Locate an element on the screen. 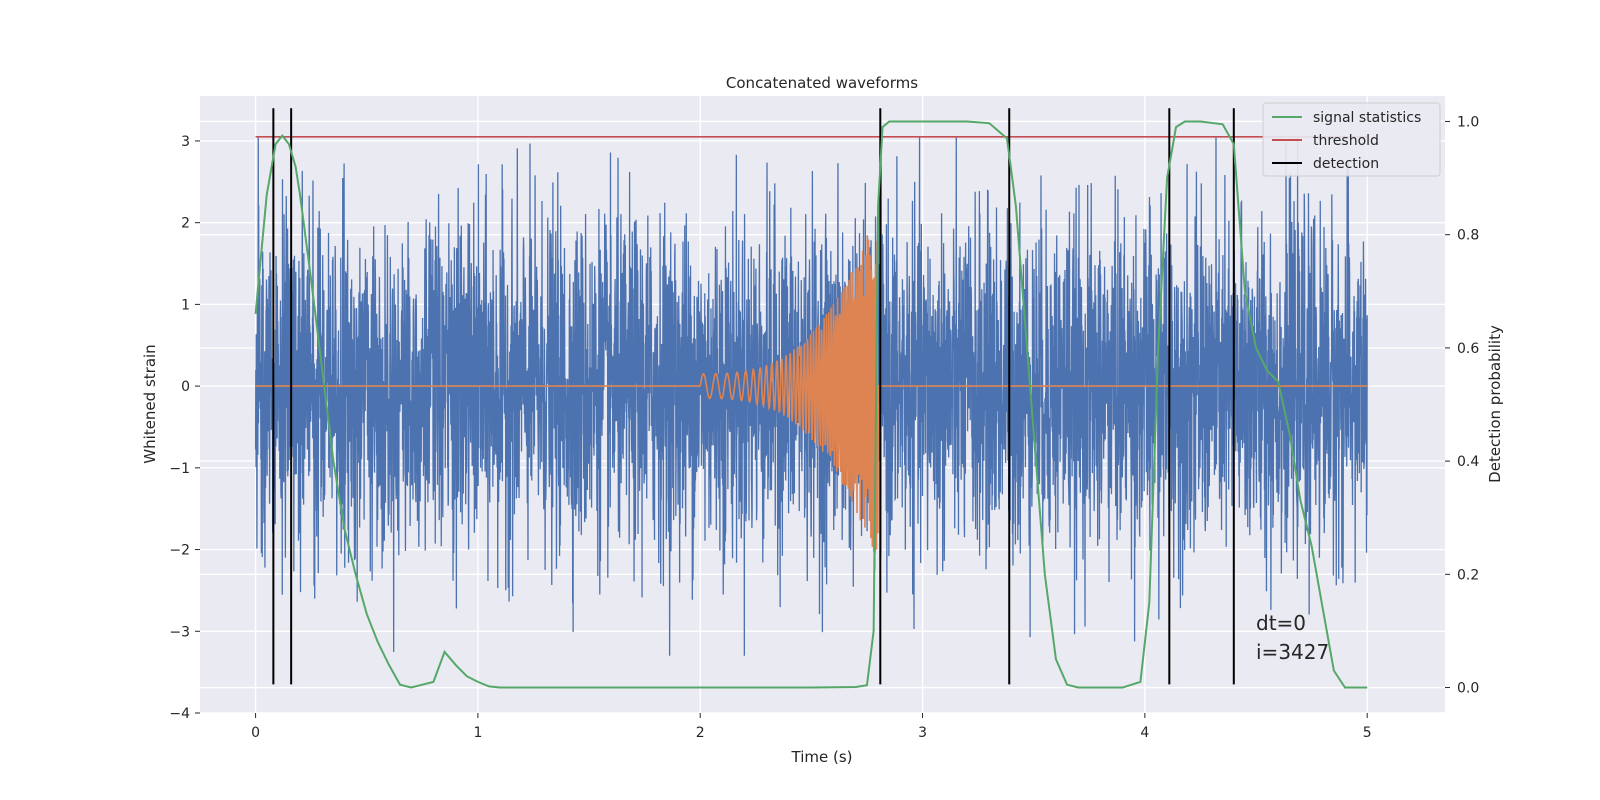  x-tick-label: 0 is located at coordinates (255, 733).